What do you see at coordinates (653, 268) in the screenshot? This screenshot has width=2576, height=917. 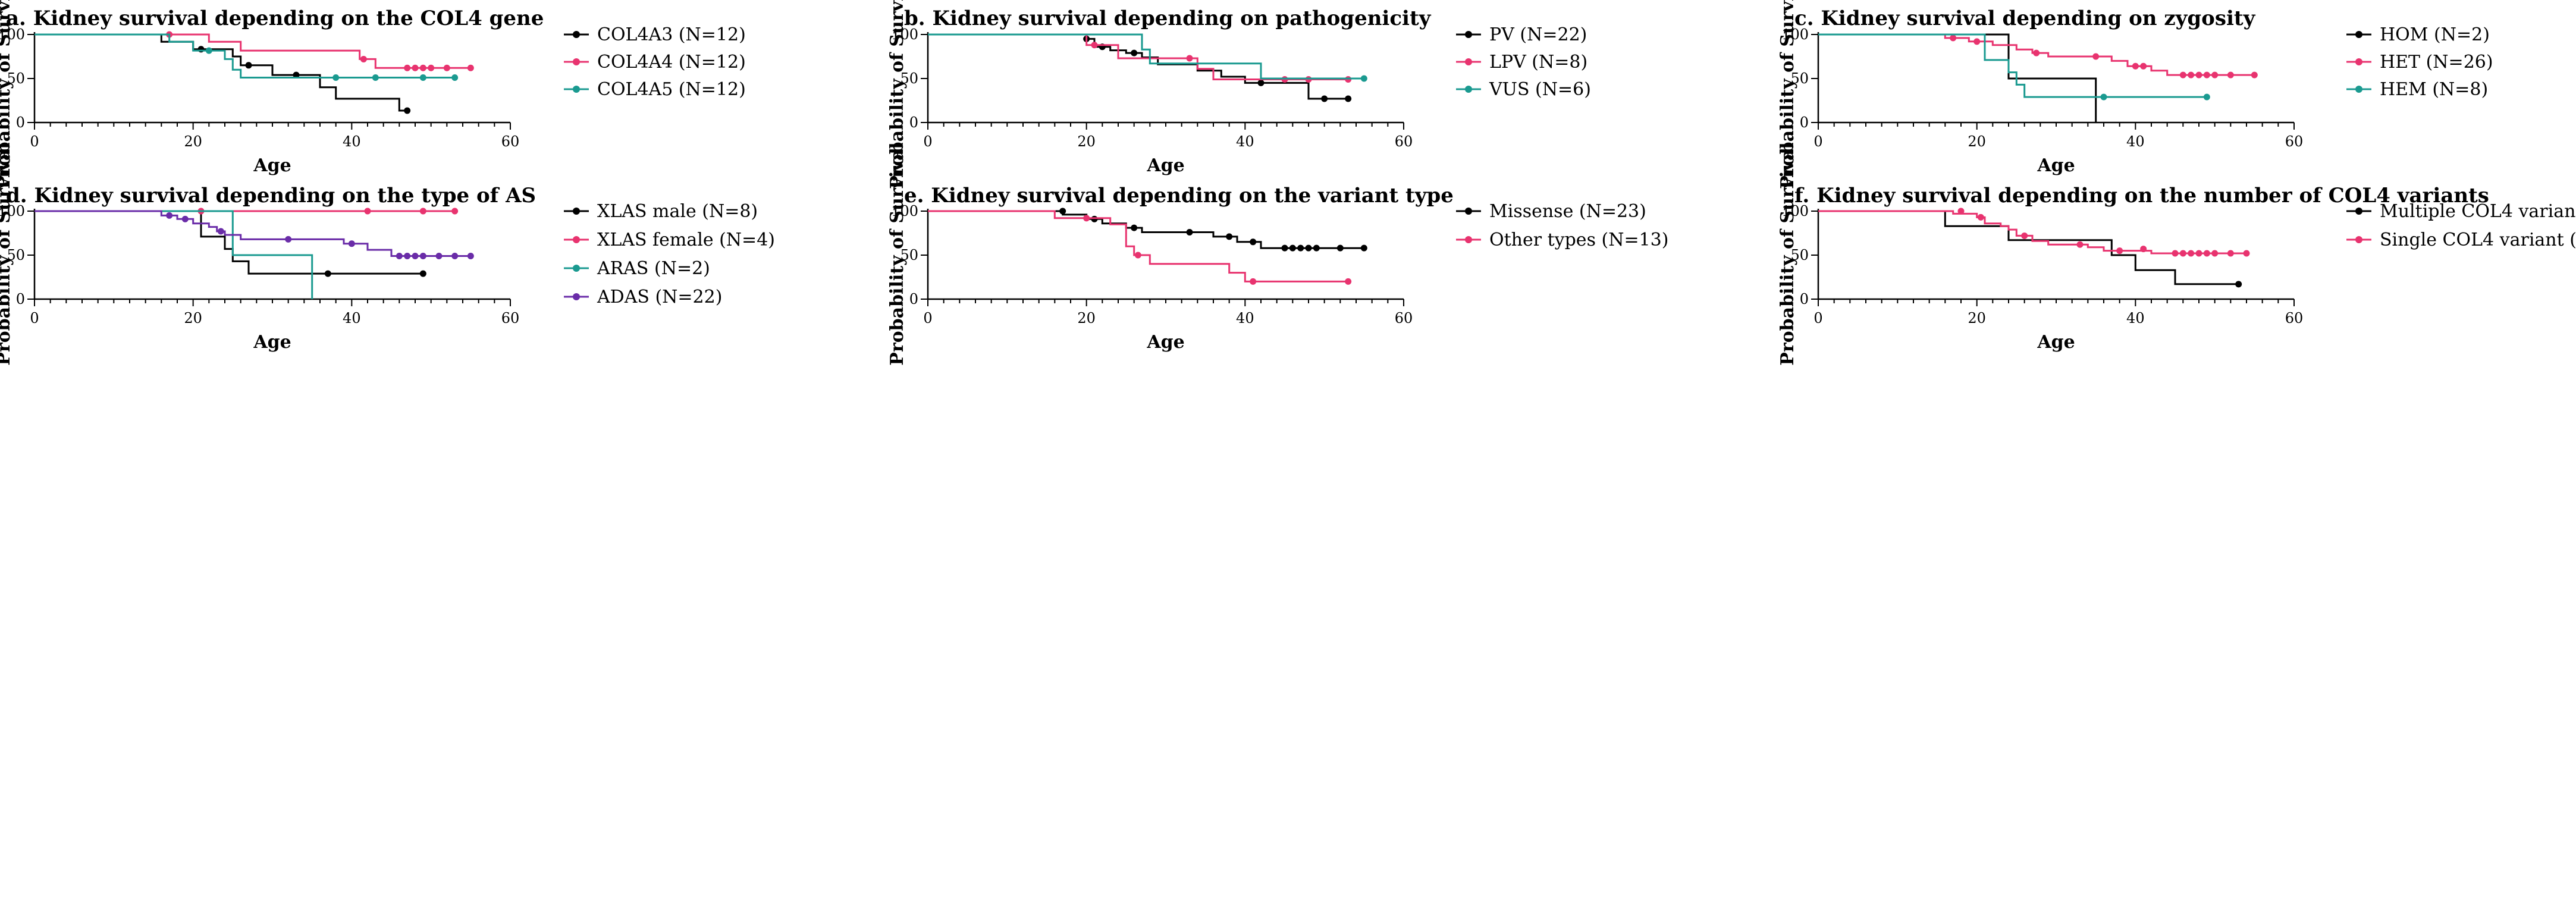 I see `legend-label: ARAS (N=2)` at bounding box center [653, 268].